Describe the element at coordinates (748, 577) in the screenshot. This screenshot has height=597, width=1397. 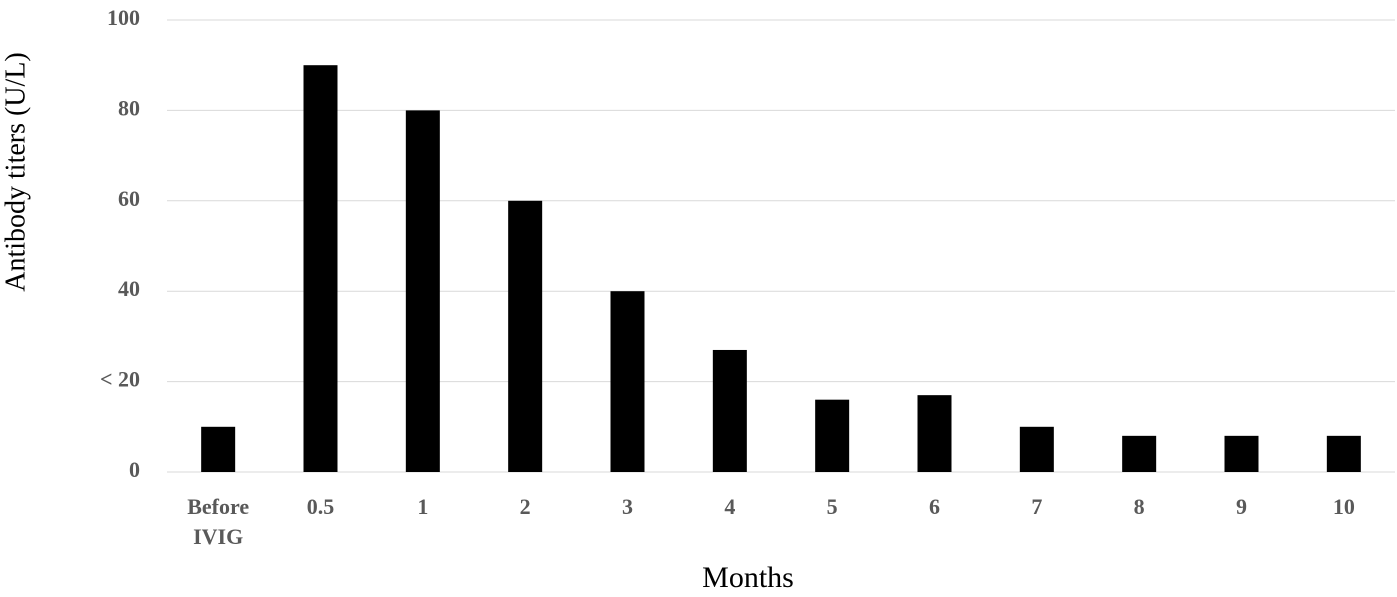
I see `x-axis-label: Months` at that location.